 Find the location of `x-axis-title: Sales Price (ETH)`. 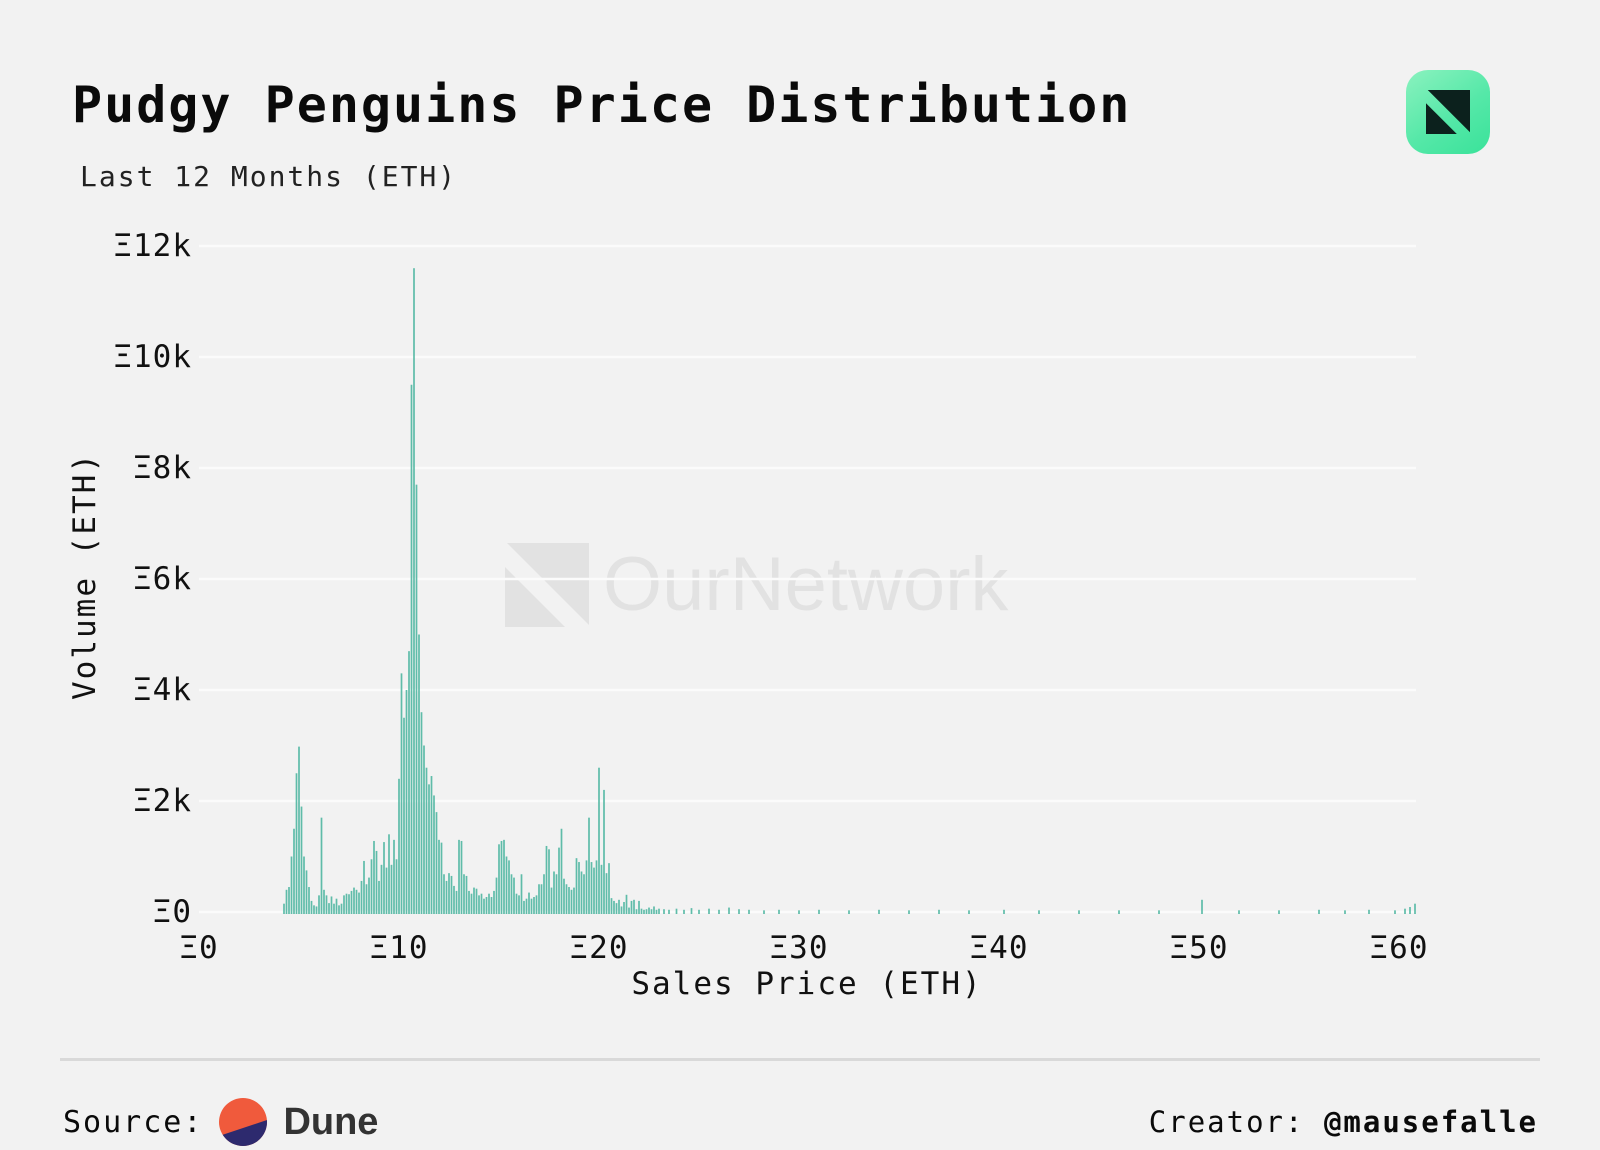

x-axis-title: Sales Price (ETH) is located at coordinates (807, 984).